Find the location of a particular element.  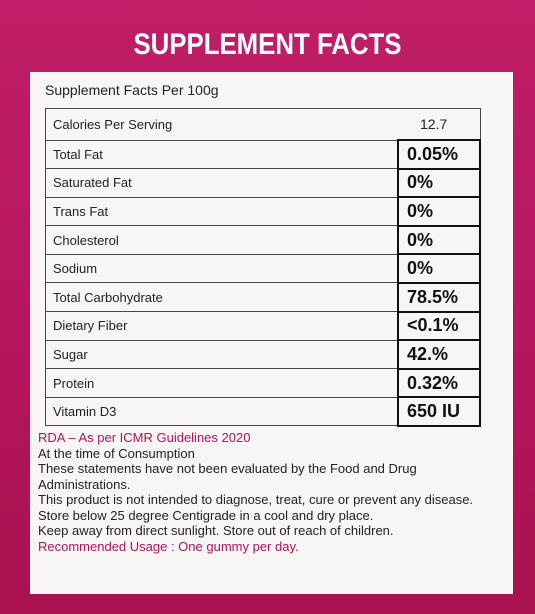

calories-label: Calories Per Serving is located at coordinates (221, 124).